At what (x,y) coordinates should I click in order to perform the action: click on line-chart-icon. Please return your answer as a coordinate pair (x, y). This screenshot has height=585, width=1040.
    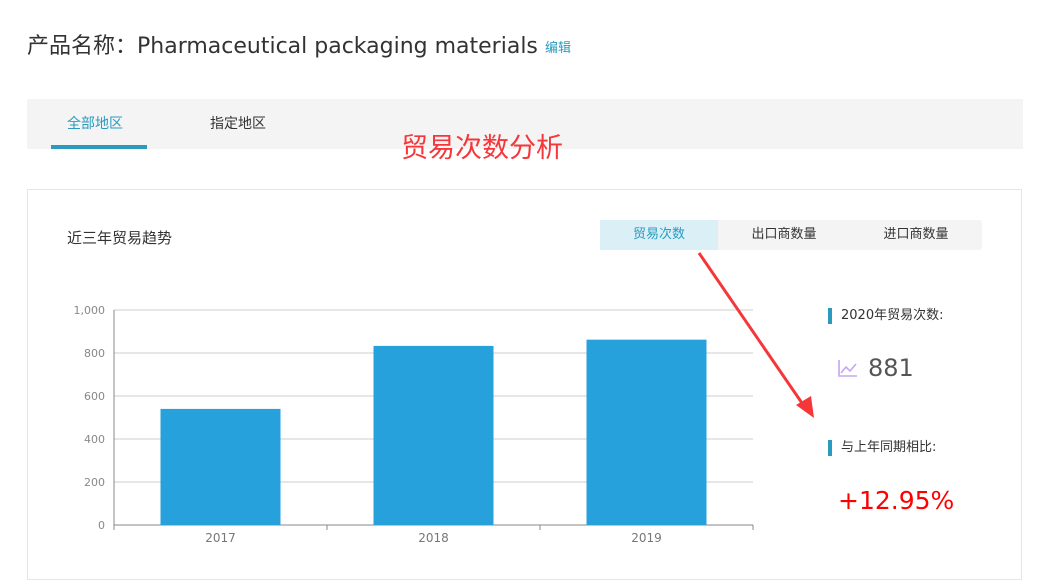
    Looking at the image, I should click on (847, 368).